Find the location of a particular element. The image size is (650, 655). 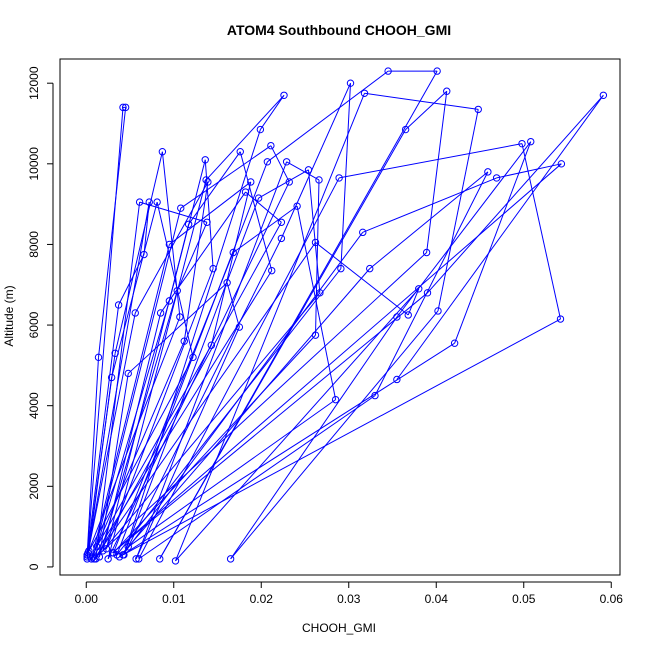

x-tick-label: 0.02 is located at coordinates (262, 599).